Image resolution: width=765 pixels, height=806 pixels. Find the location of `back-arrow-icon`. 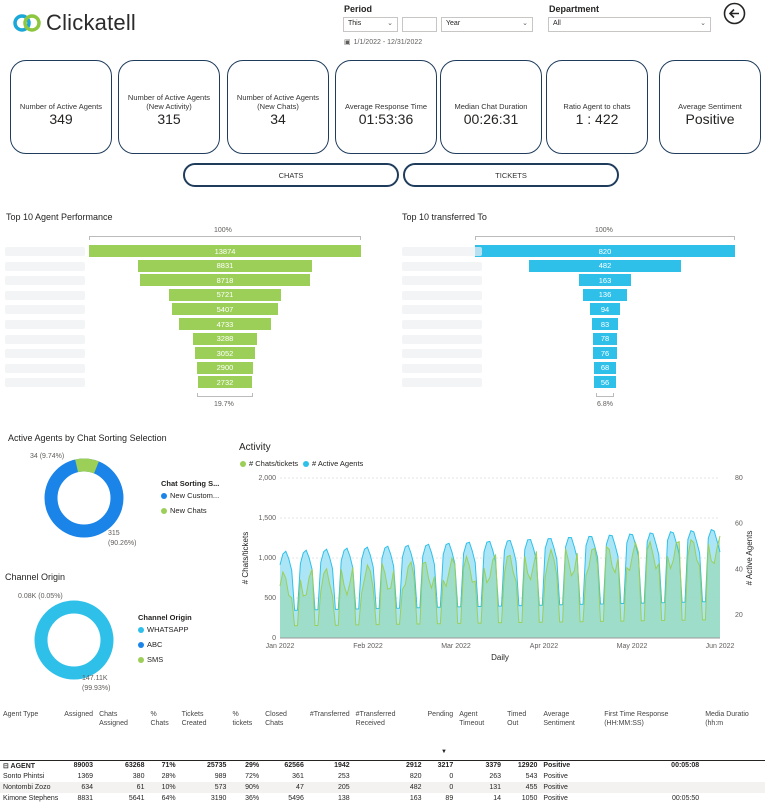

back-arrow-icon is located at coordinates (734, 13).